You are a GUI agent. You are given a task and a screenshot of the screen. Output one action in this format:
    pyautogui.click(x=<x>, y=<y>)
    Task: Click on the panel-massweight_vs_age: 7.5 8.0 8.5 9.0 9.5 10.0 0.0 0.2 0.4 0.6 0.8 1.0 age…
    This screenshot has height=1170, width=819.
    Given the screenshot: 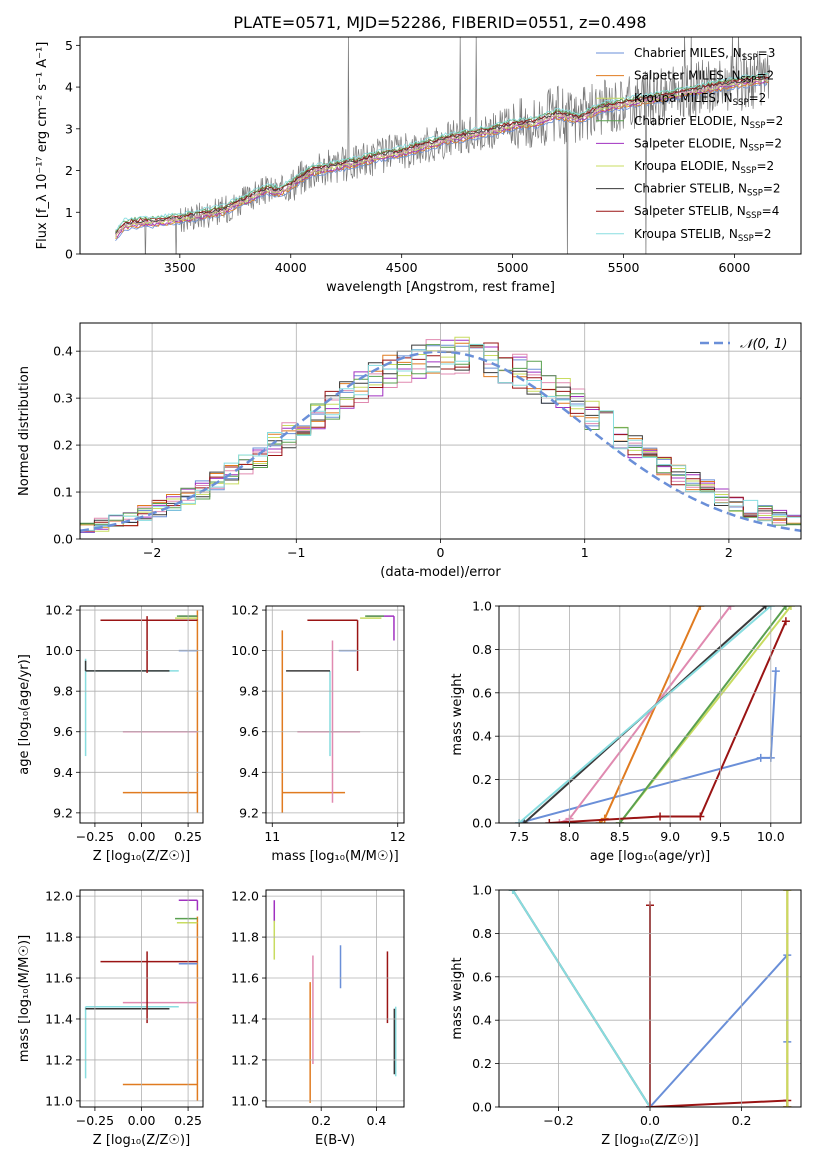 What is the action you would take?
    pyautogui.click(x=626, y=731)
    